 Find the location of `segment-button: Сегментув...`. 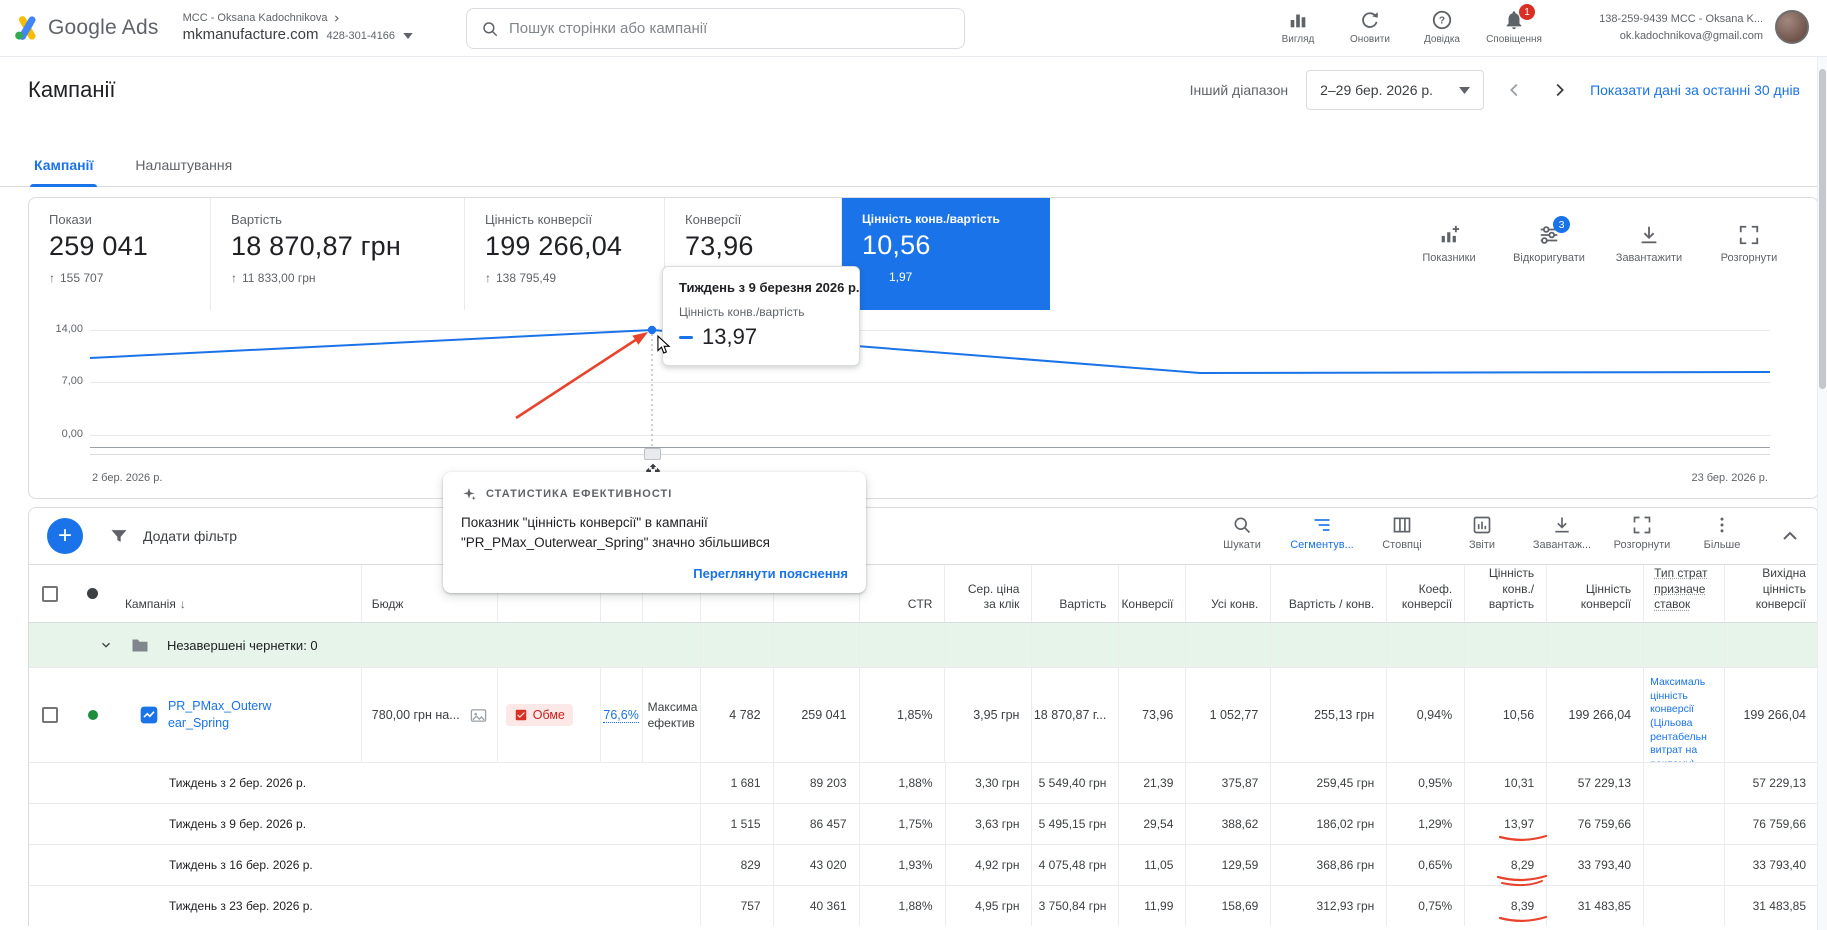

segment-button: Сегментув... is located at coordinates (1322, 533).